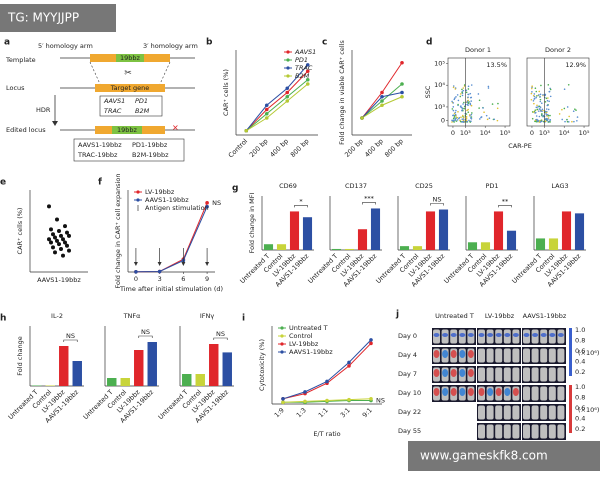 The width and height of the screenshot is (600, 480). Describe the element at coordinates (20, 355) in the screenshot. I see `y-axis-label: Fold change` at that location.